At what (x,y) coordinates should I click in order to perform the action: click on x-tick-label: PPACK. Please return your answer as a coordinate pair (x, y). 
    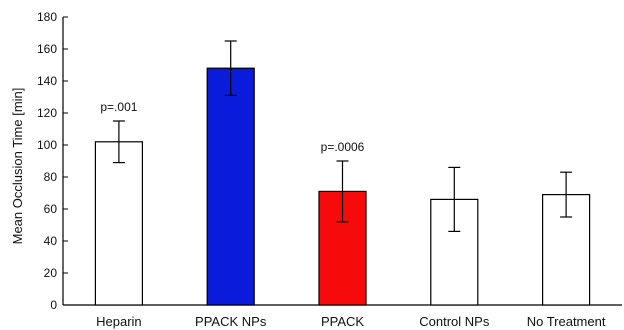
    Looking at the image, I should click on (342, 321).